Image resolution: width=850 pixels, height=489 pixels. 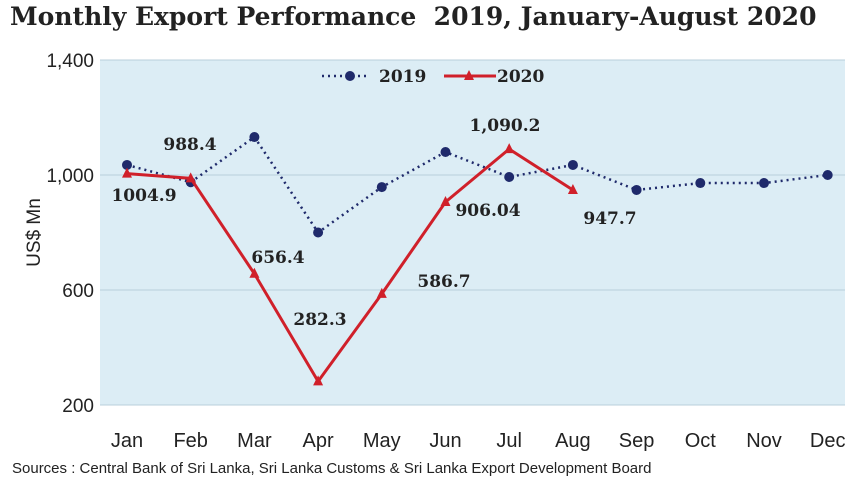 I want to click on legend-2020-marker, so click(x=469, y=75).